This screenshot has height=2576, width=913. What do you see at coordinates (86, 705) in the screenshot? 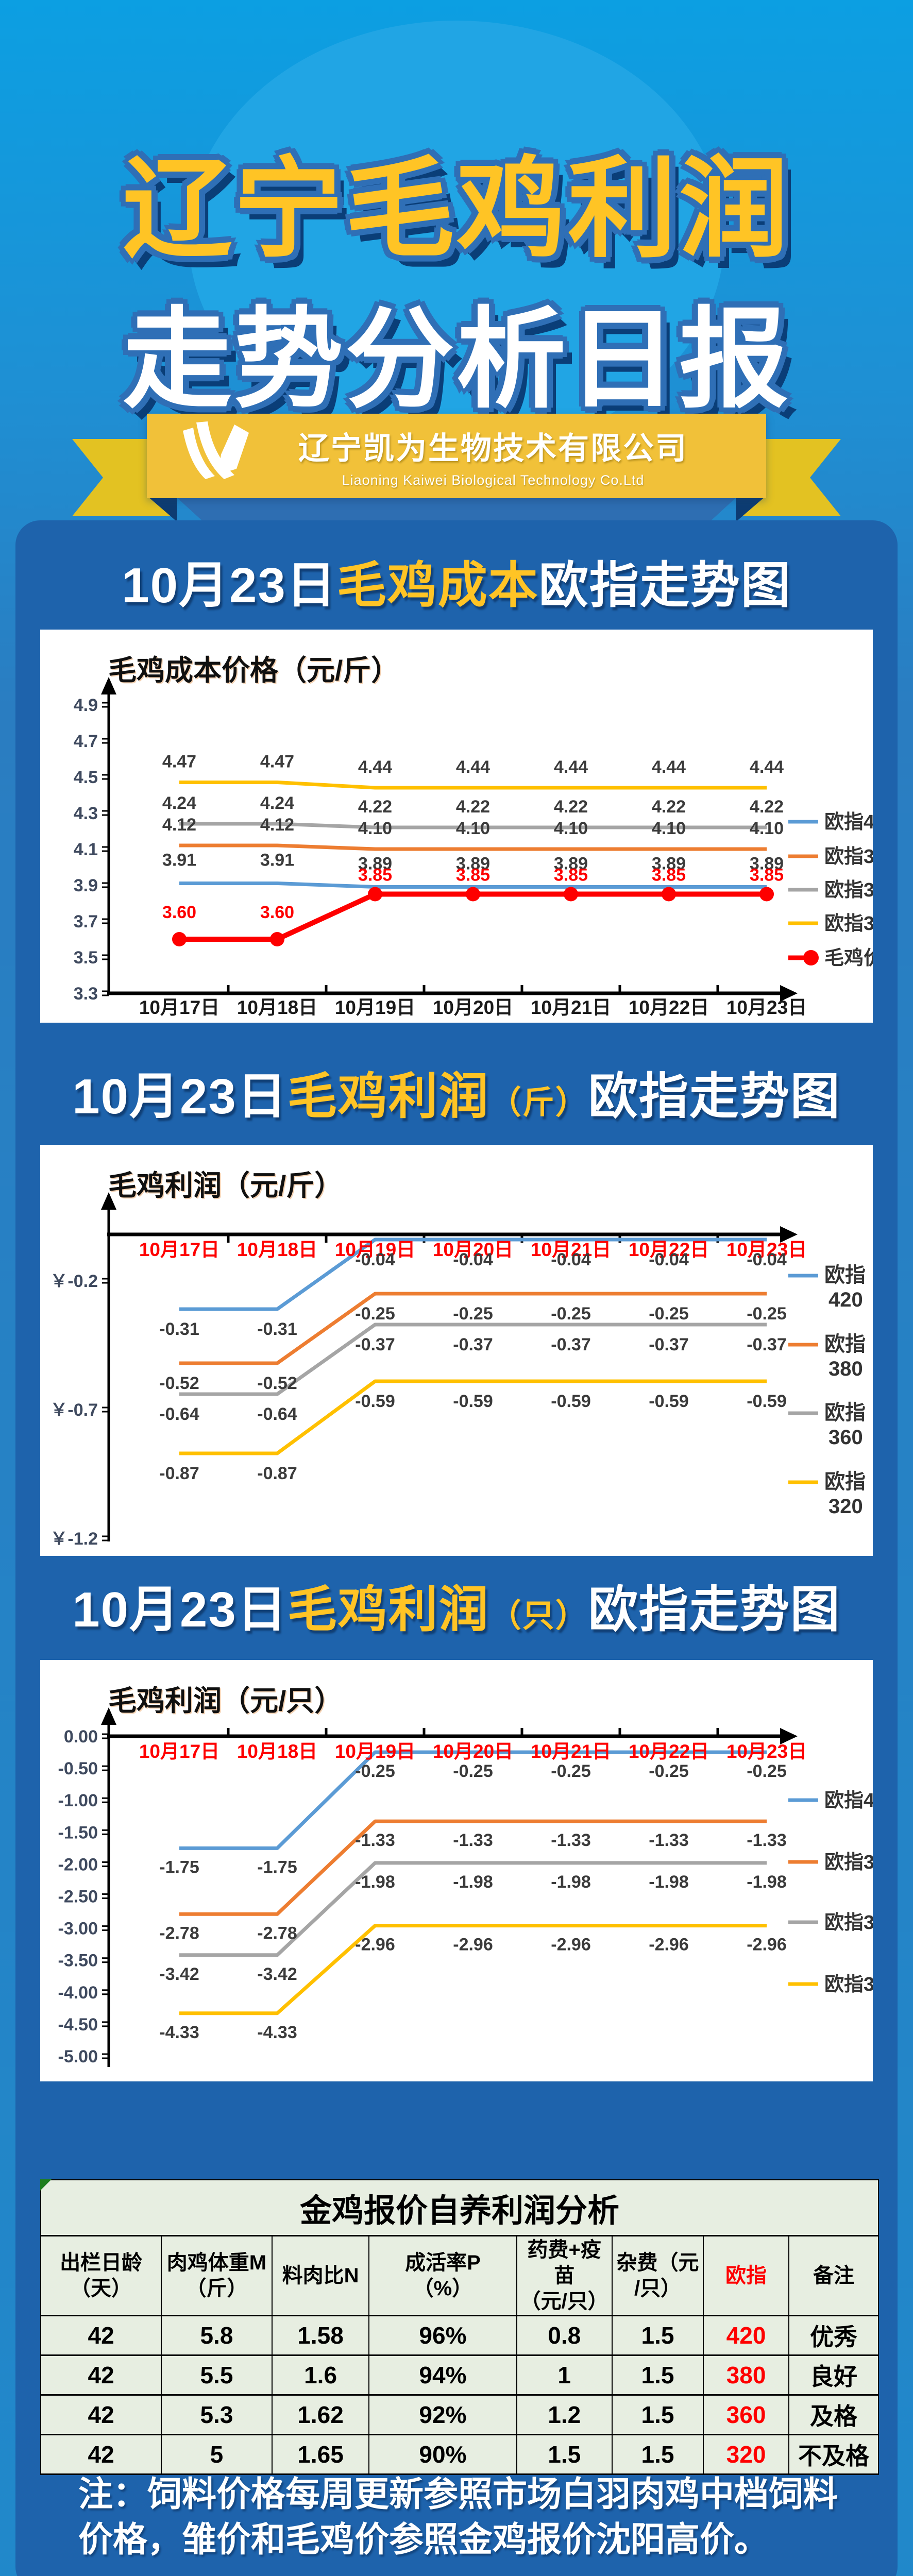
I see `y-tick-label: 4.9` at bounding box center [86, 705].